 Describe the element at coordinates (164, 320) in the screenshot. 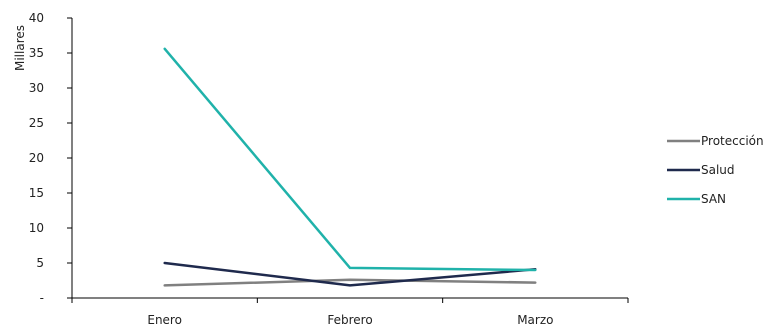

I see `x-tick-label: Enero` at that location.